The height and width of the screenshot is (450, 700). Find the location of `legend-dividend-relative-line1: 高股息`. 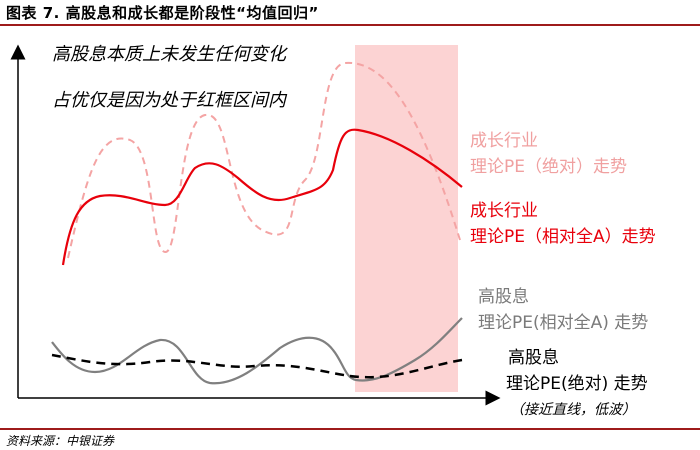

legend-dividend-relative-line1: 高股息 is located at coordinates (503, 297).